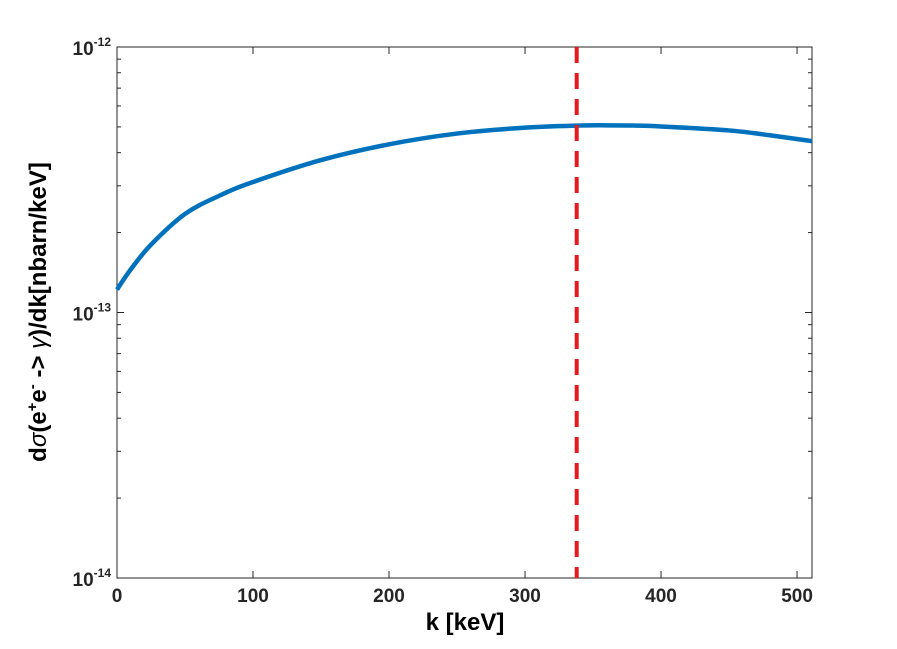 The height and width of the screenshot is (649, 897). What do you see at coordinates (92, 578) in the screenshot?
I see `y-tick-label: 10-14` at bounding box center [92, 578].